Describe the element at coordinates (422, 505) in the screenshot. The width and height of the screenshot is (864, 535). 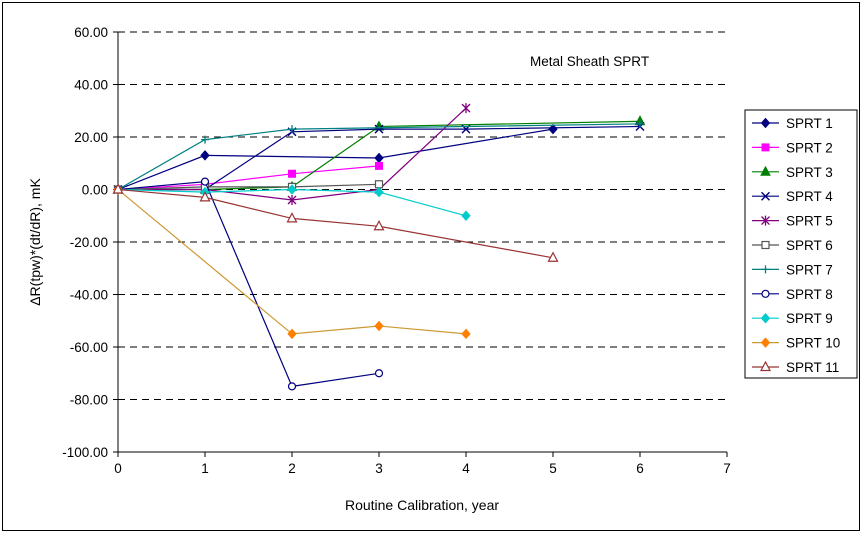
I see `x-axis-label: Routine Calibration, year` at that location.